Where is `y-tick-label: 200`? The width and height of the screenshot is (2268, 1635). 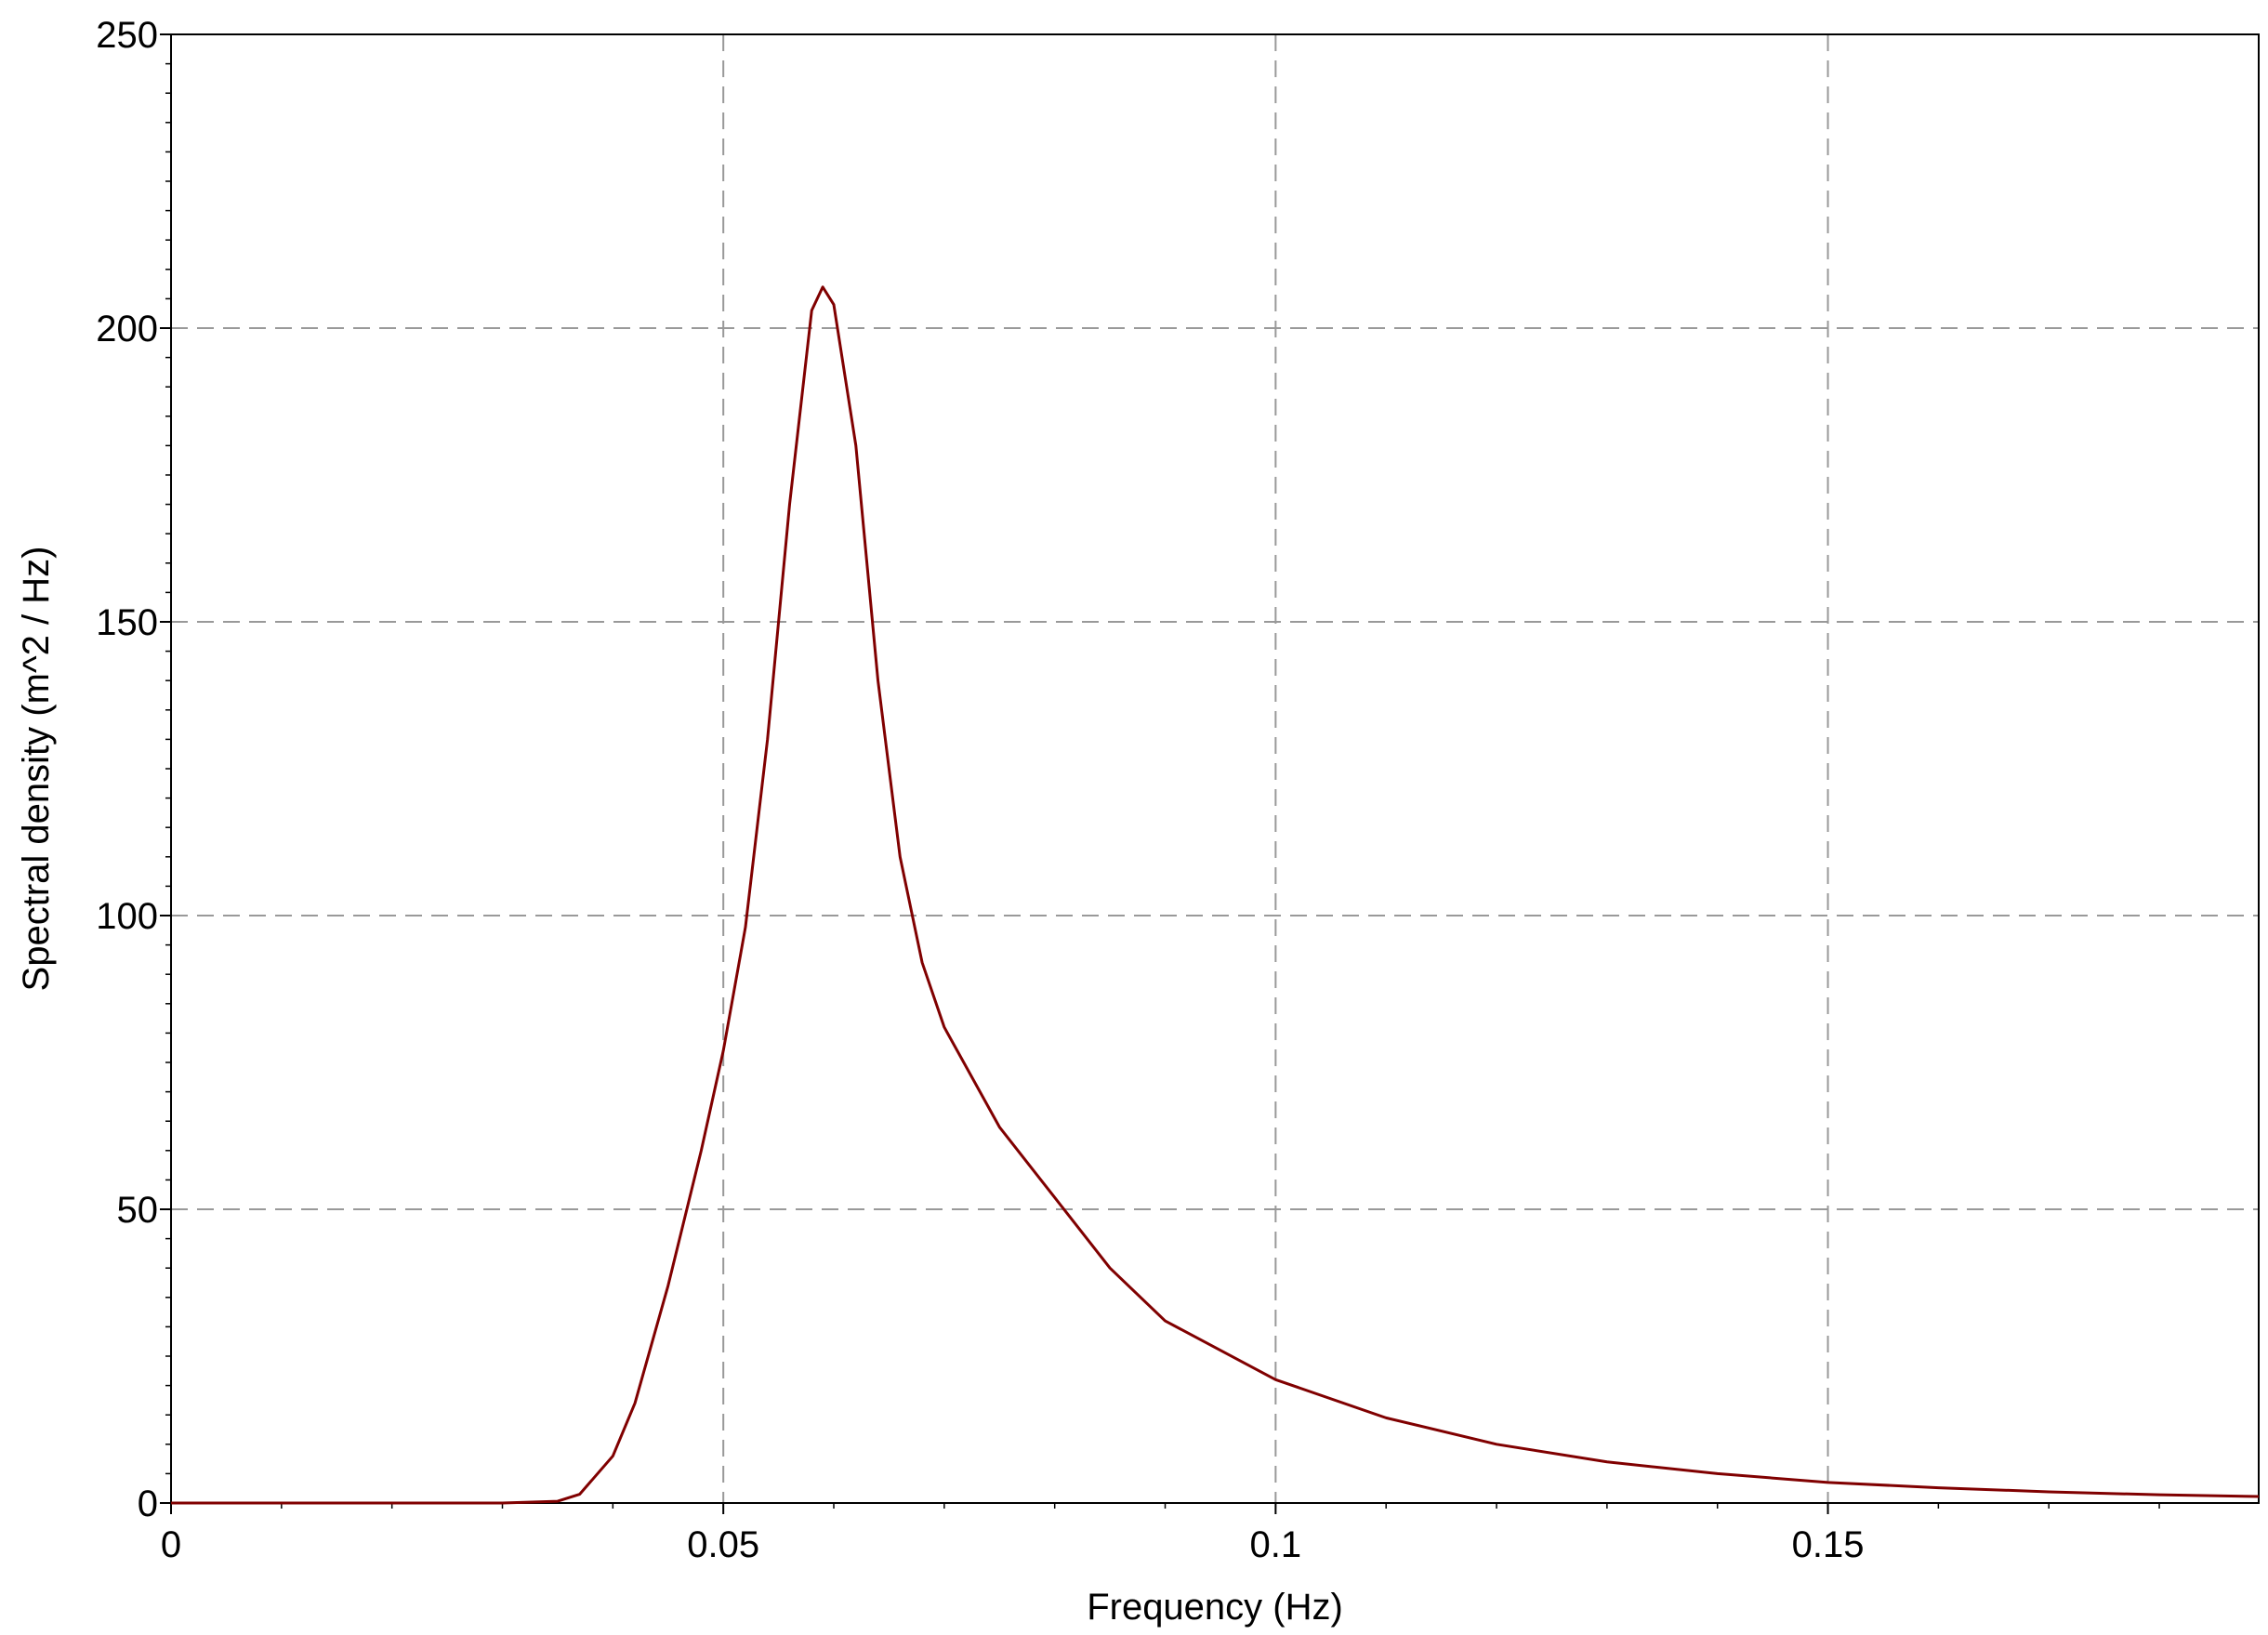 y-tick-label: 200 is located at coordinates (127, 329).